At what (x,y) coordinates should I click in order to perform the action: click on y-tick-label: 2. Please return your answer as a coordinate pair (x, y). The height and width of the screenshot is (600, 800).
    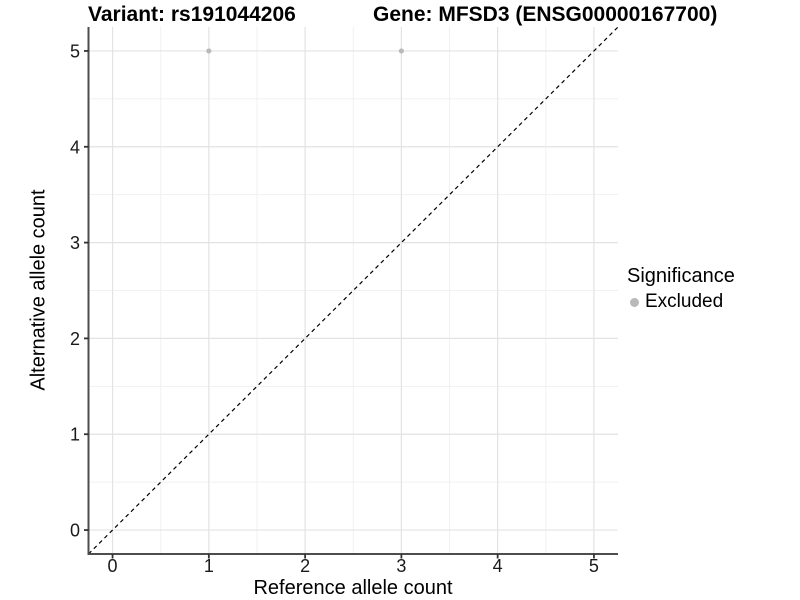
    Looking at the image, I should click on (75, 339).